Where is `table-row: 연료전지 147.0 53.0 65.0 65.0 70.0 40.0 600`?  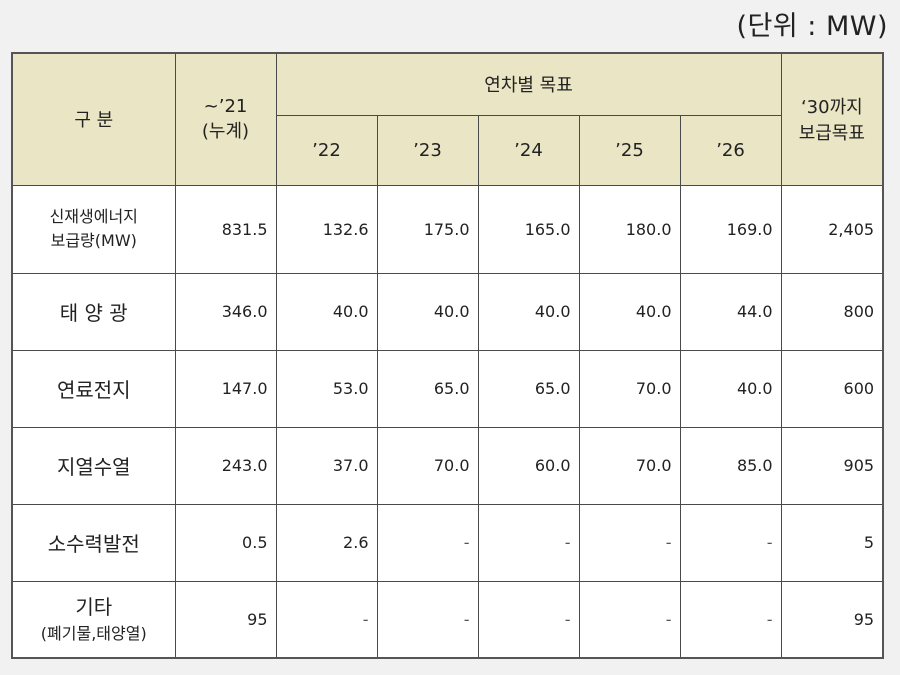
table-row: 연료전지 147.0 53.0 65.0 65.0 70.0 40.0 600 is located at coordinates (447, 388).